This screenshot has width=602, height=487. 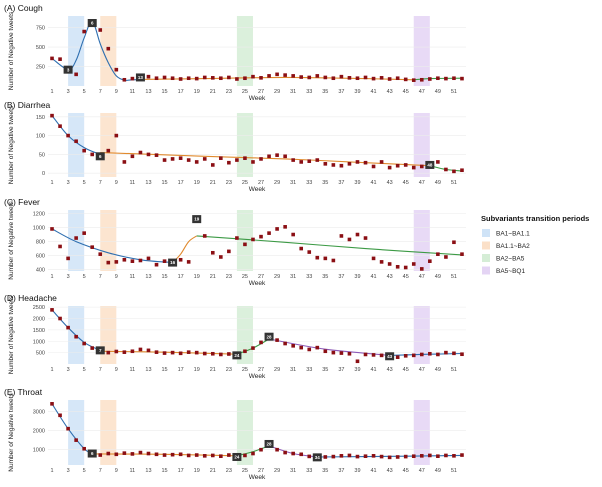 What do you see at coordinates (341, 370) in the screenshot?
I see `x-tick-label: 37` at bounding box center [341, 370].